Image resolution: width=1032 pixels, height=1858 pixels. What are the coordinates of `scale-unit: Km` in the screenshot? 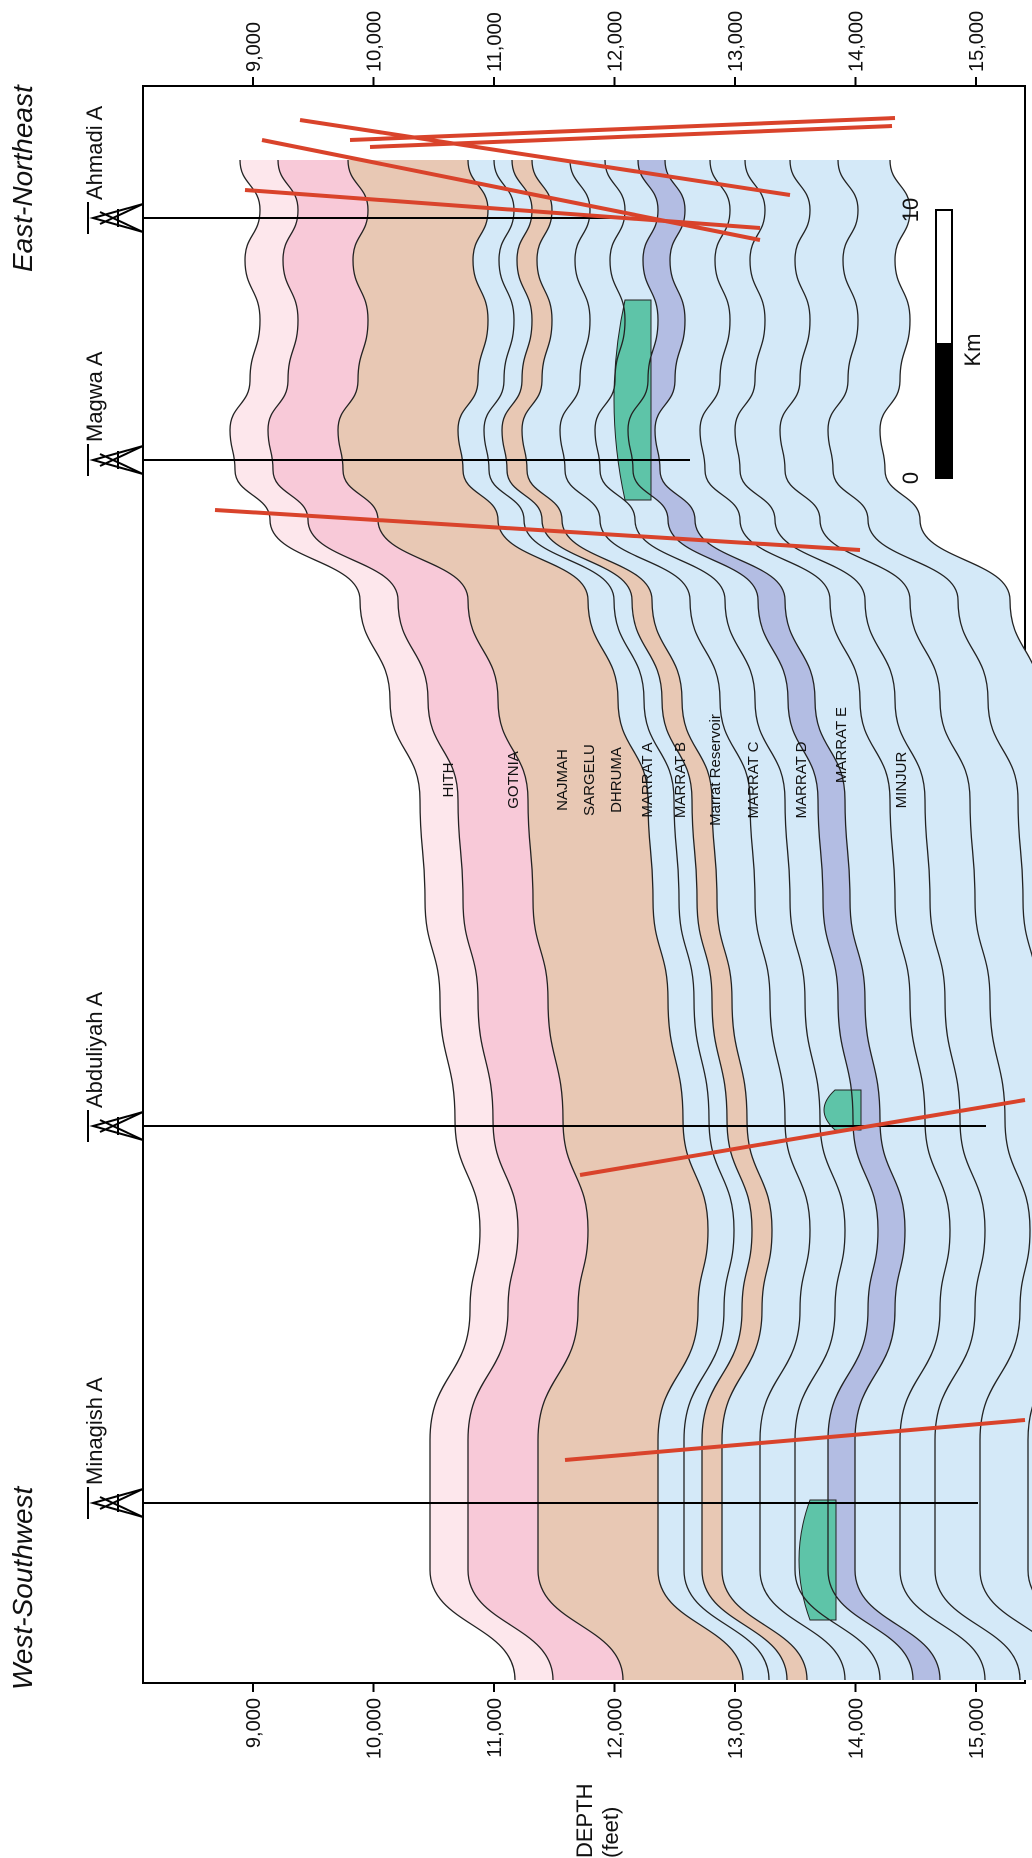 It's located at (972, 350).